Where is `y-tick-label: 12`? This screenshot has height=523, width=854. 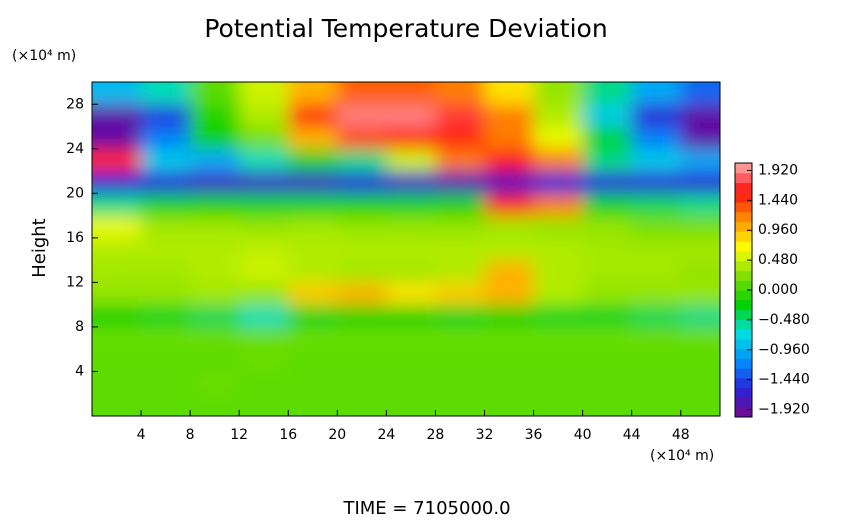 y-tick-label: 12 is located at coordinates (75, 282).